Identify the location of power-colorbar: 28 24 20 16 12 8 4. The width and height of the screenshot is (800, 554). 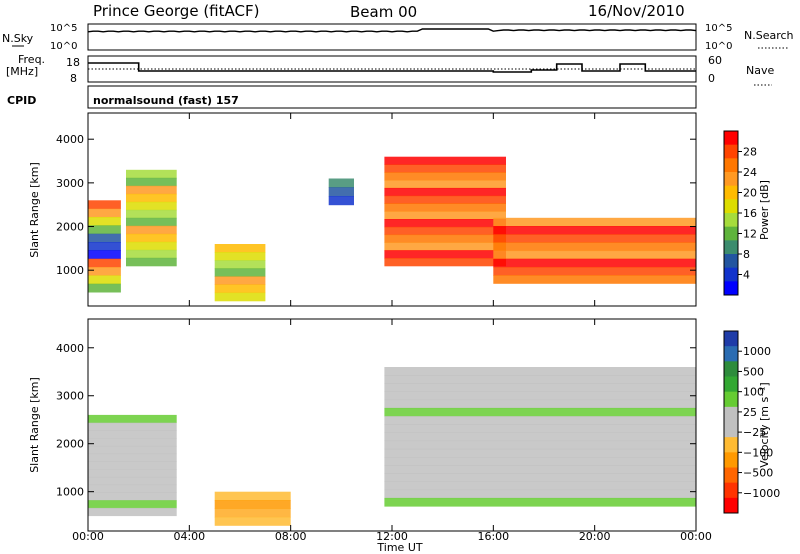
(740, 213).